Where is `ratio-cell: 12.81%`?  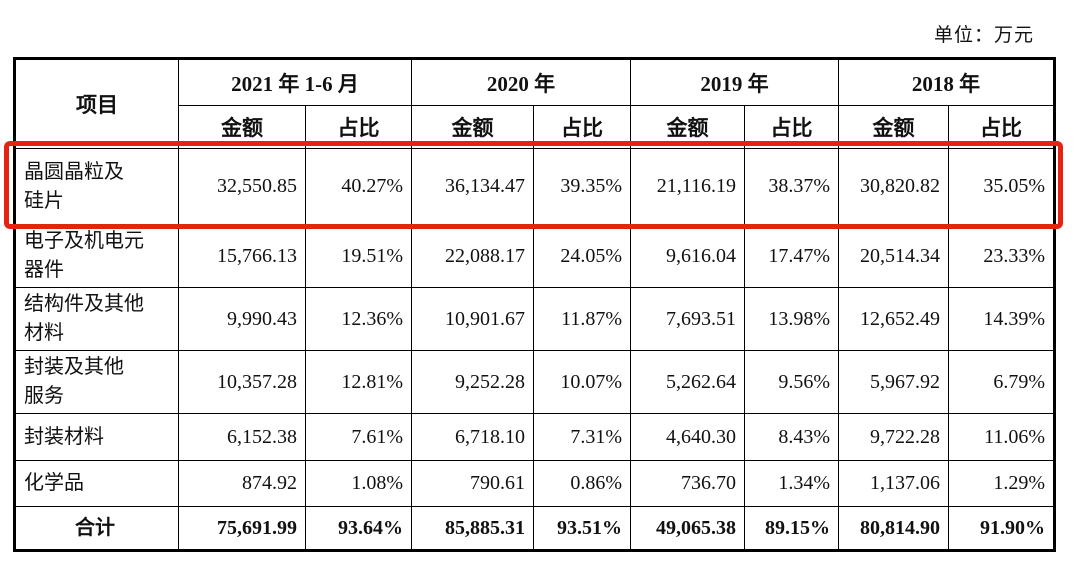 ratio-cell: 12.81% is located at coordinates (358, 382).